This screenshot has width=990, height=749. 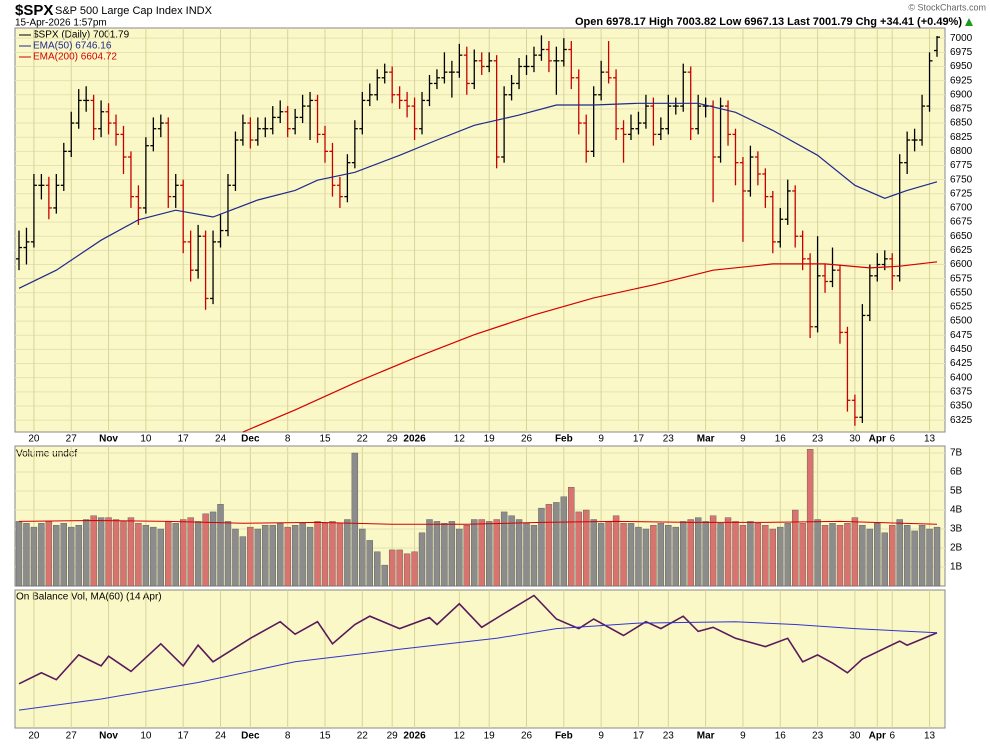 What do you see at coordinates (34, 10) in the screenshot?
I see `symbol: $SPX` at bounding box center [34, 10].